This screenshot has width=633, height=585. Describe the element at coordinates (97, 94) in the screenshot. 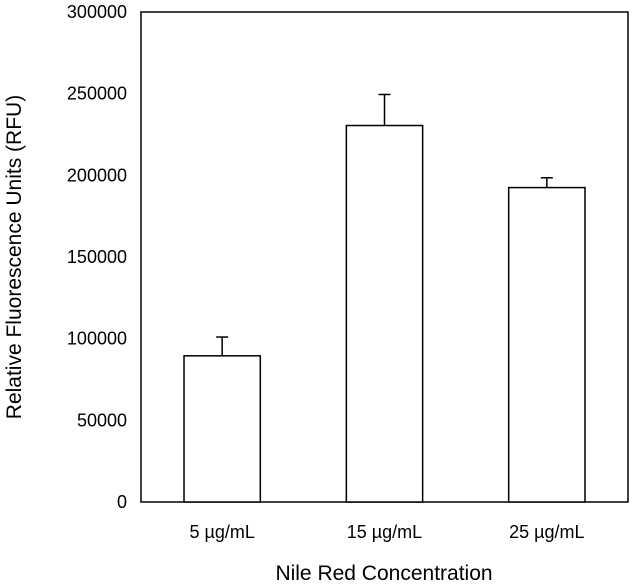

I see `y-tick-label: 250000` at that location.